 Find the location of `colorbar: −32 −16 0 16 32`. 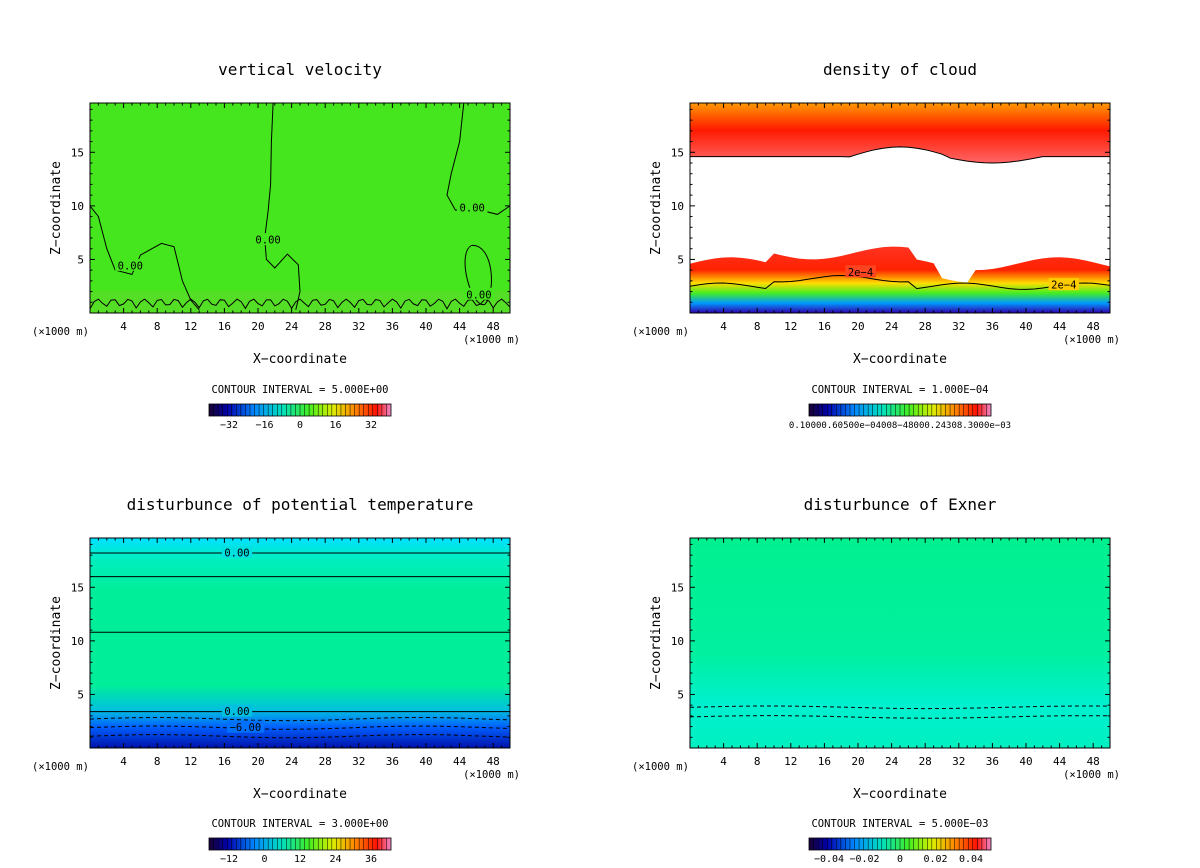

colorbar: −32 −16 0 16 32 is located at coordinates (300, 417).